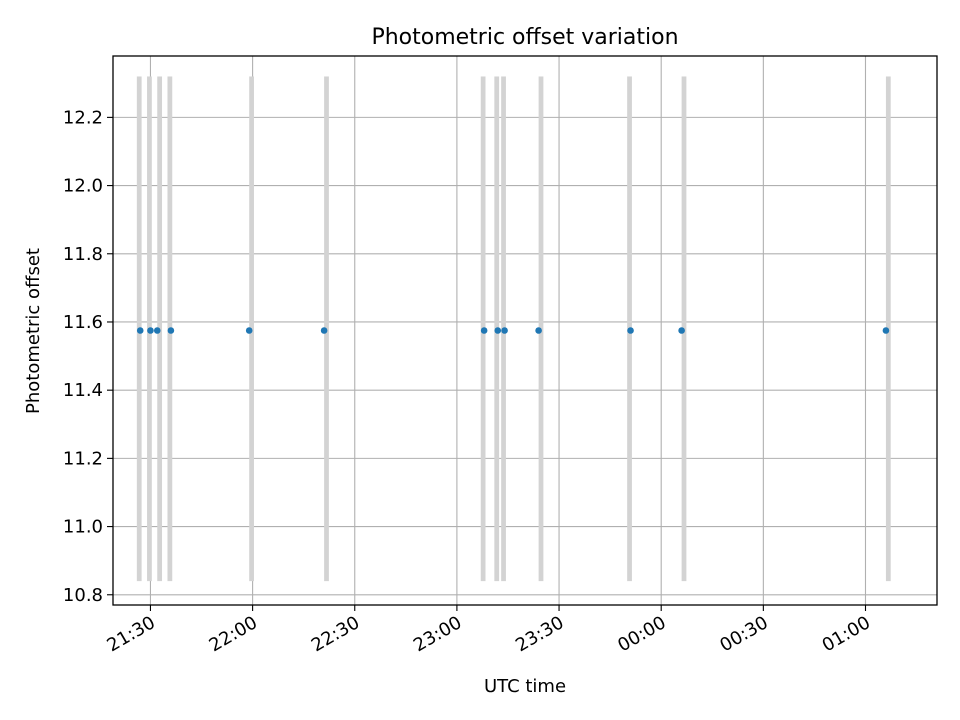 The image size is (960, 720). Describe the element at coordinates (83, 117) in the screenshot. I see `y-tick-label: 12.2` at that location.